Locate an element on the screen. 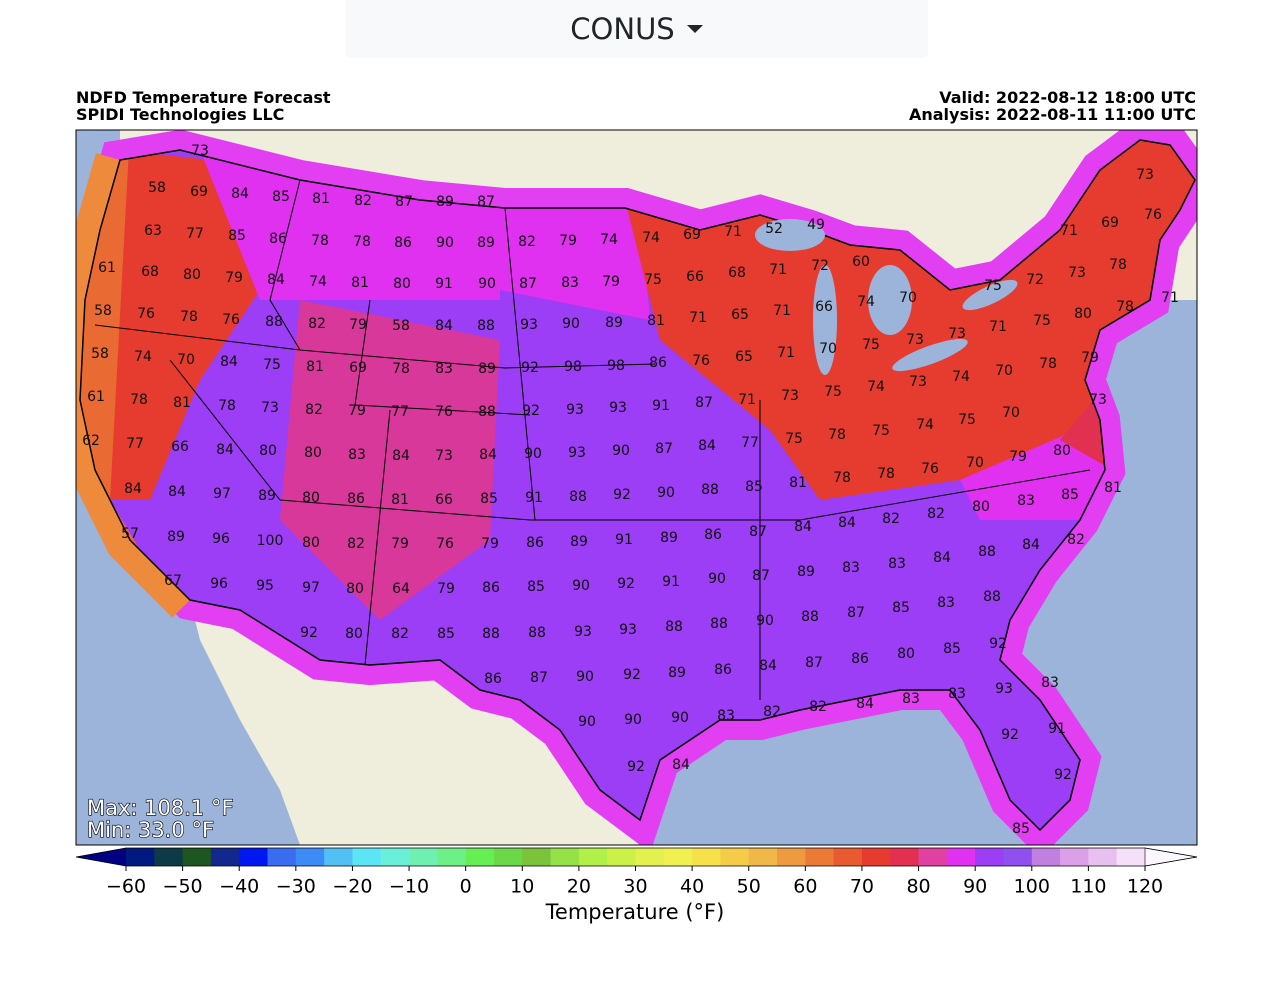  caret is located at coordinates (694, 29).